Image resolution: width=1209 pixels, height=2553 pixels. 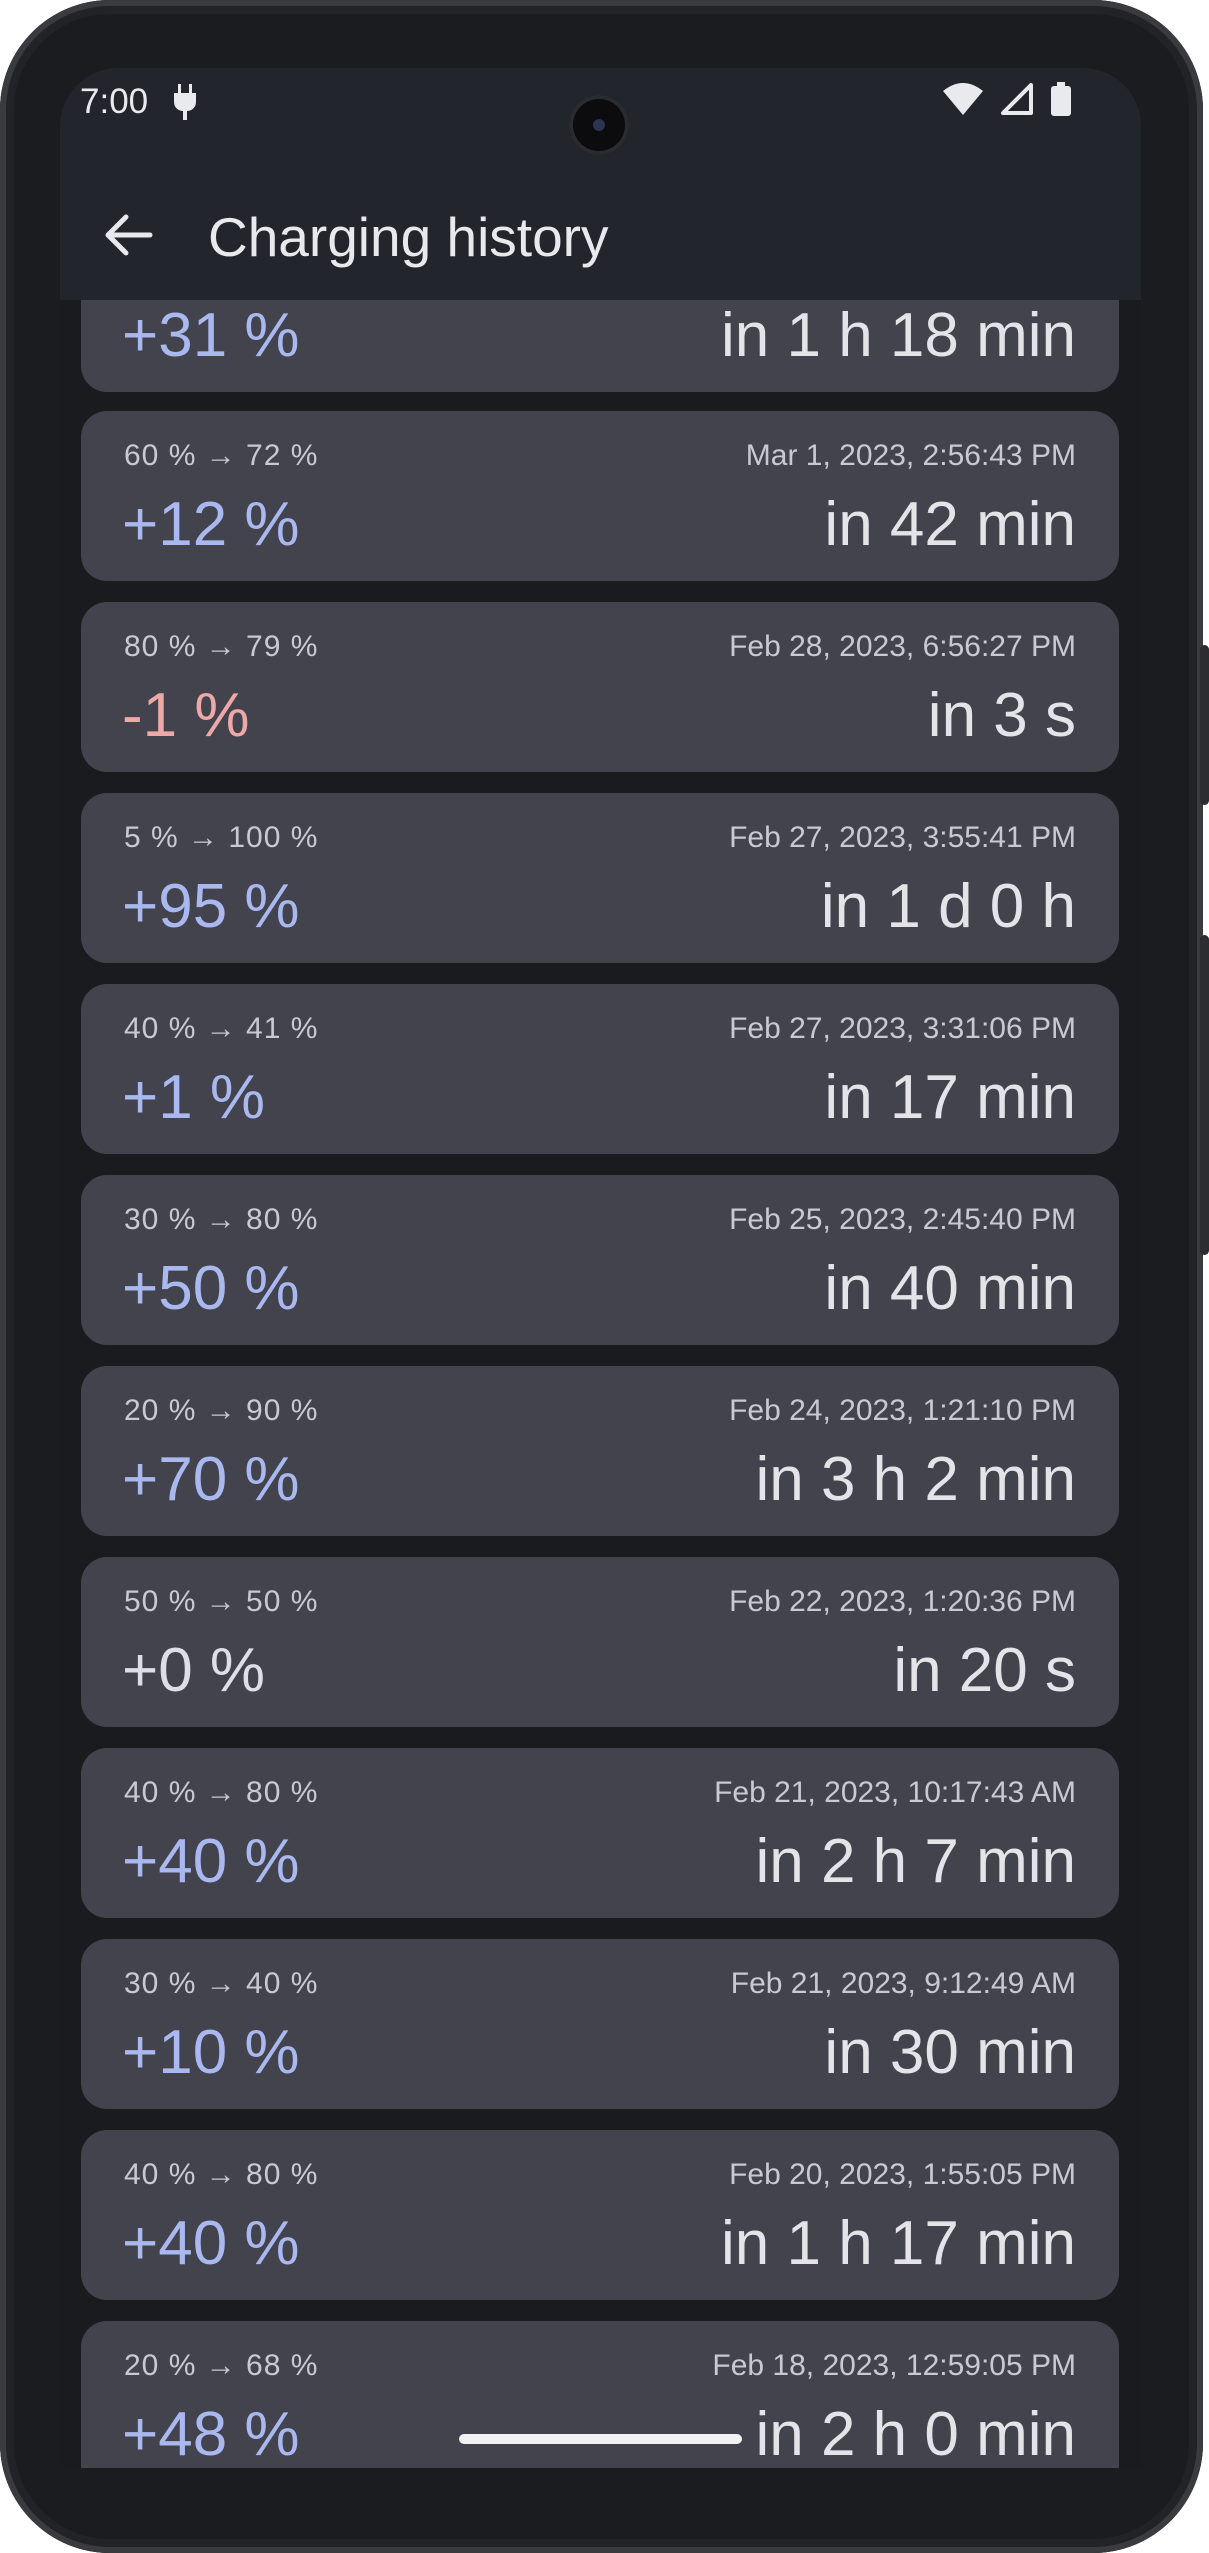 I want to click on charge-delta: -1 %, so click(x=186, y=715).